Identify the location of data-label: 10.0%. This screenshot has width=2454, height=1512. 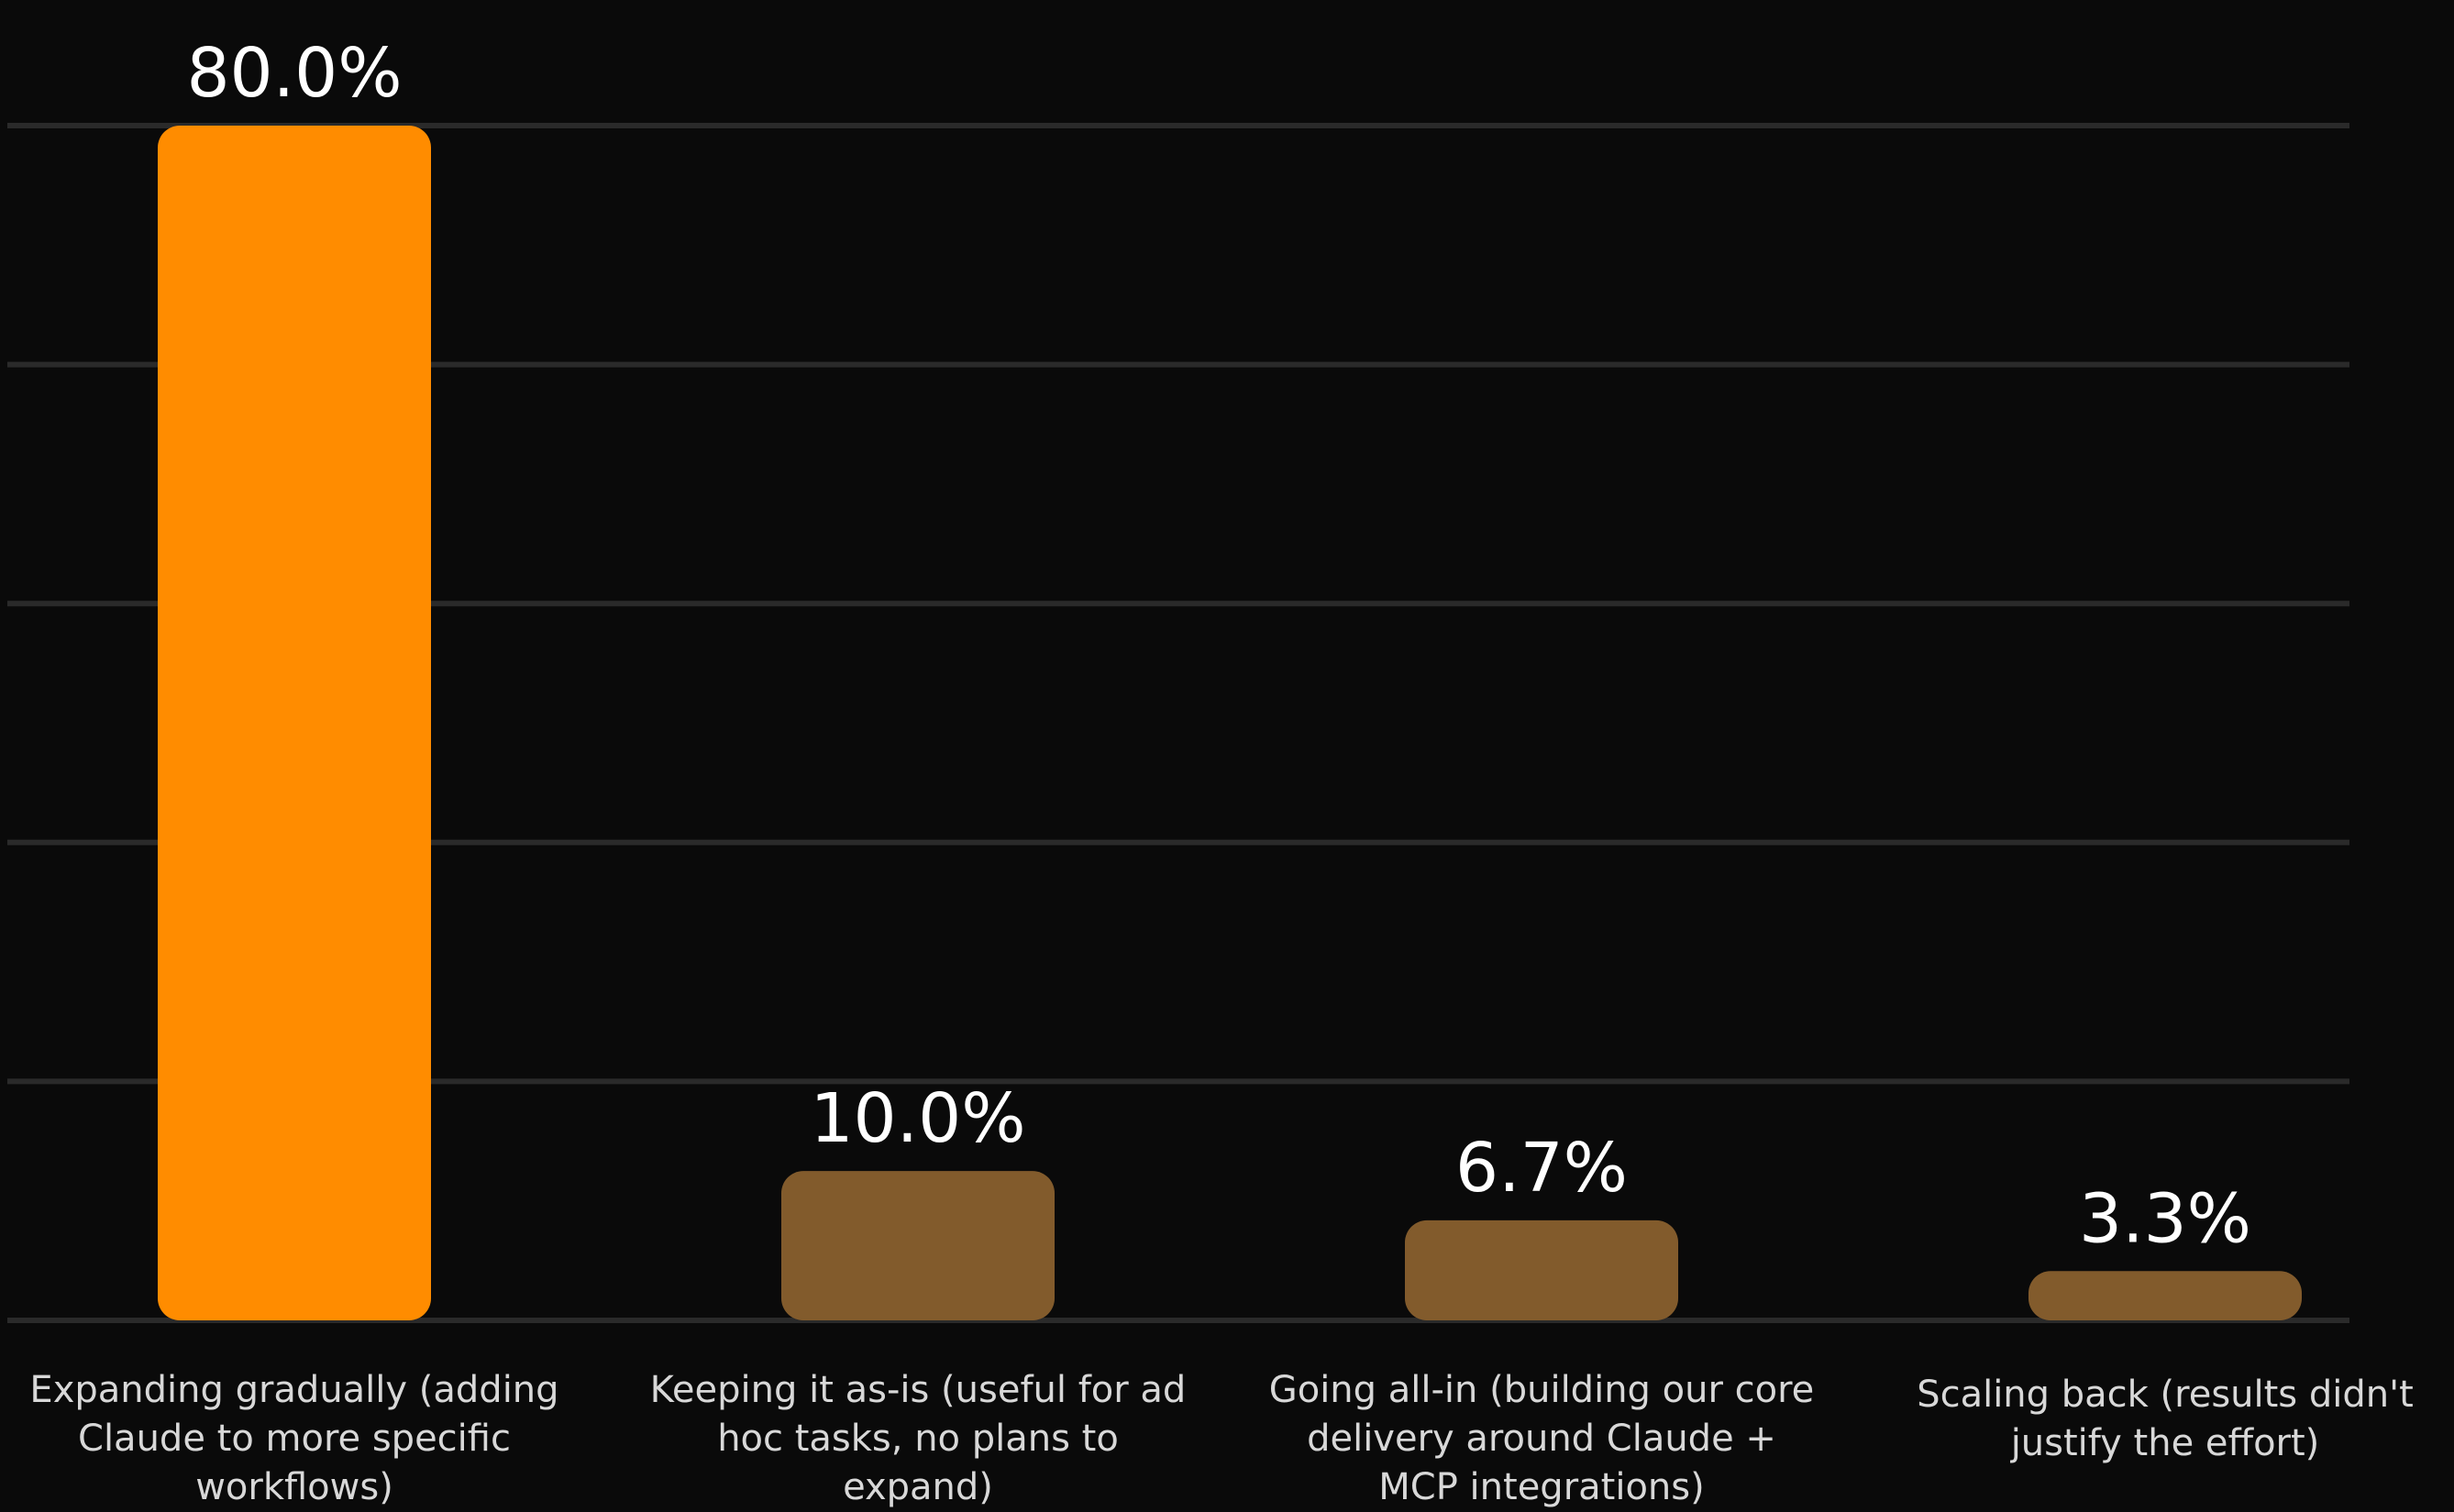
(917, 1118).